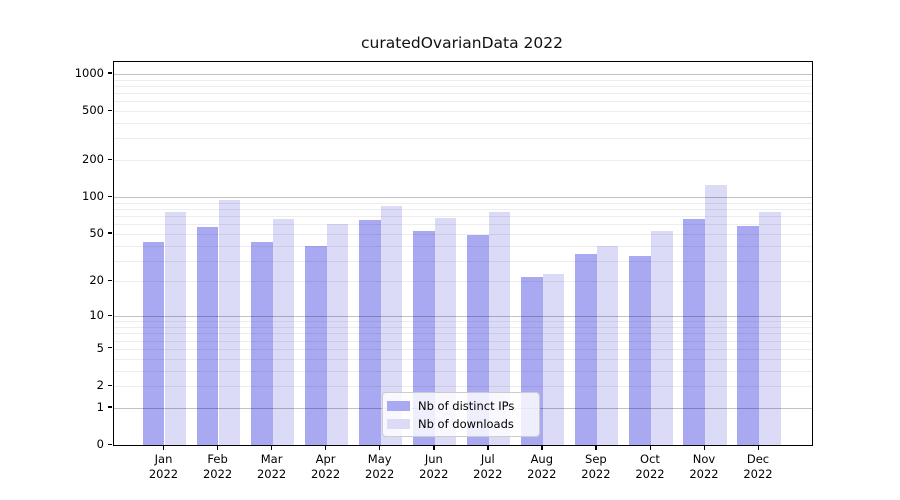  I want to click on x-tick-label-mar: Mar 2022, so click(272, 466).